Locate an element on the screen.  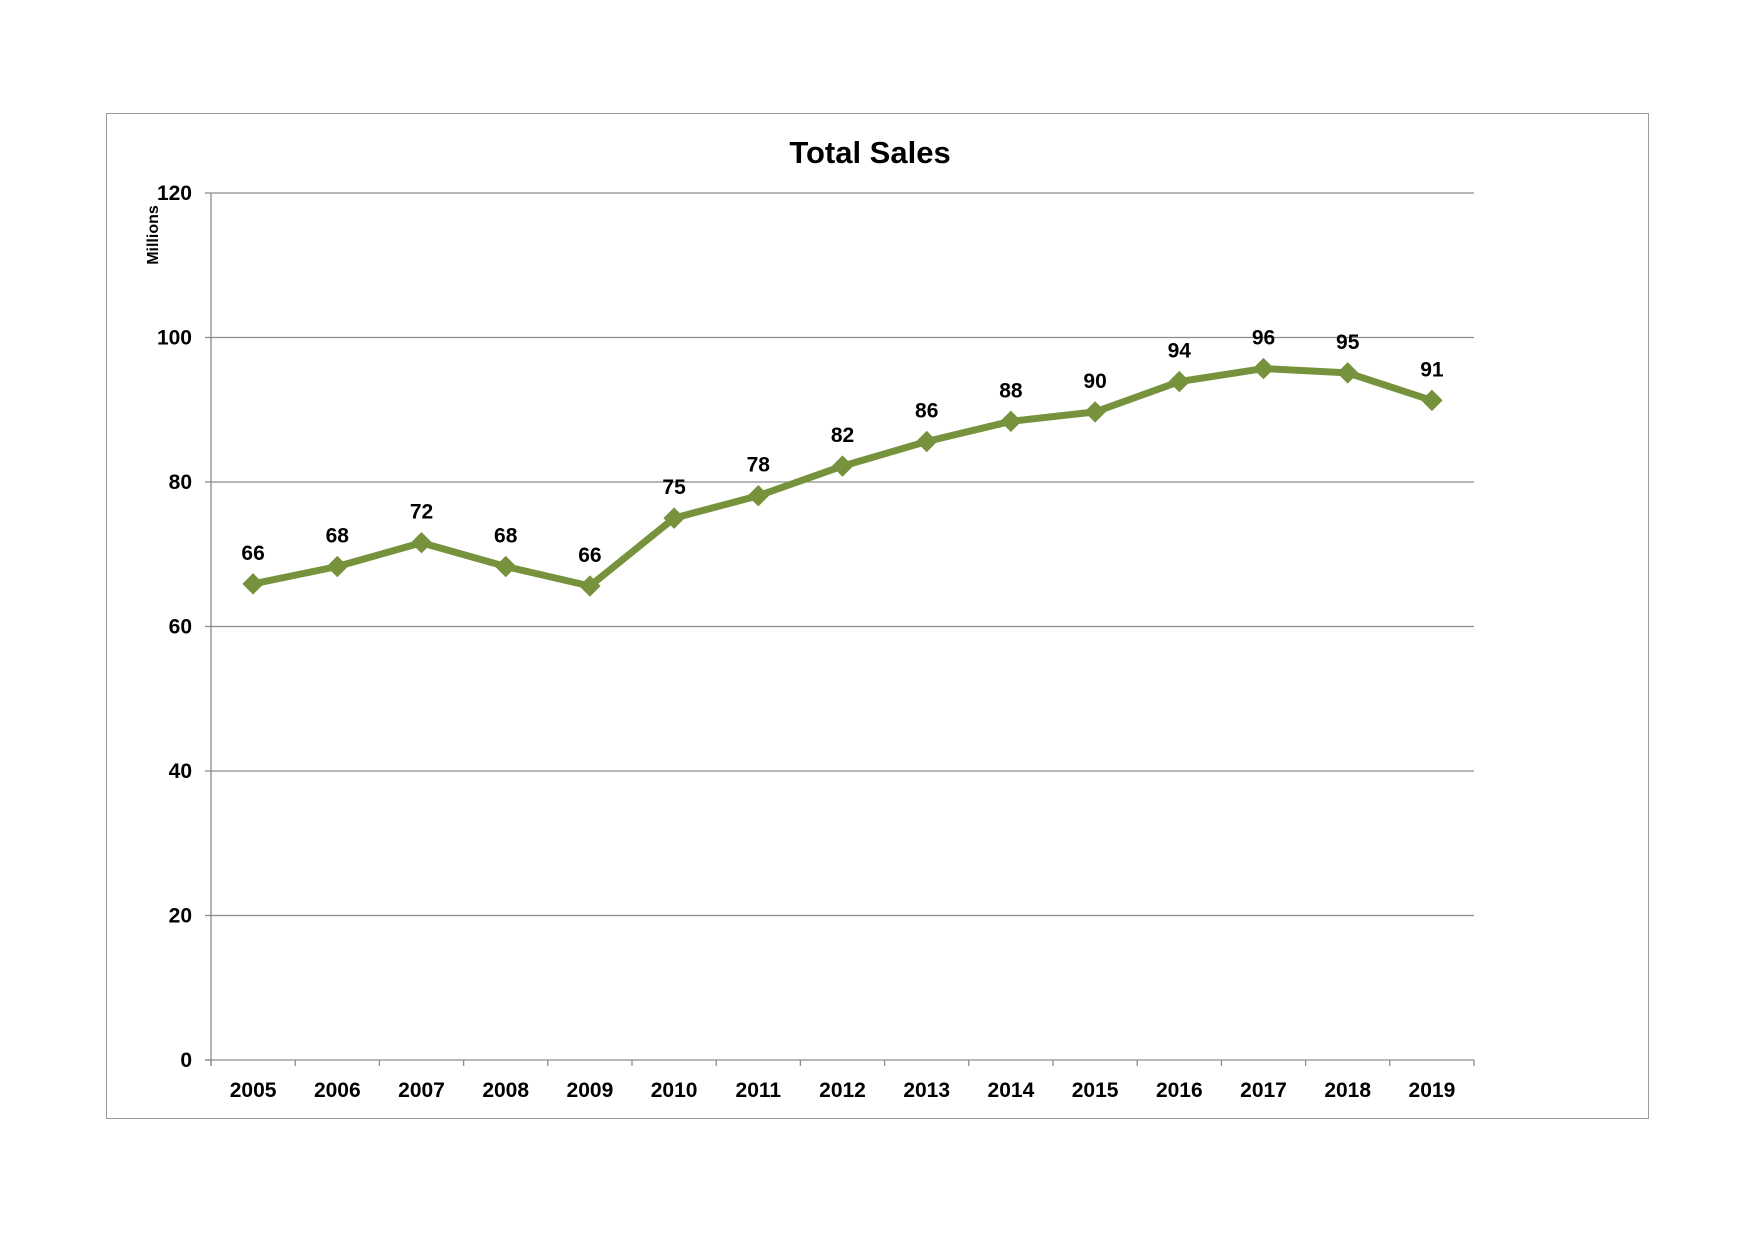
x-tick-label-2007: 2007 is located at coordinates (421, 1090).